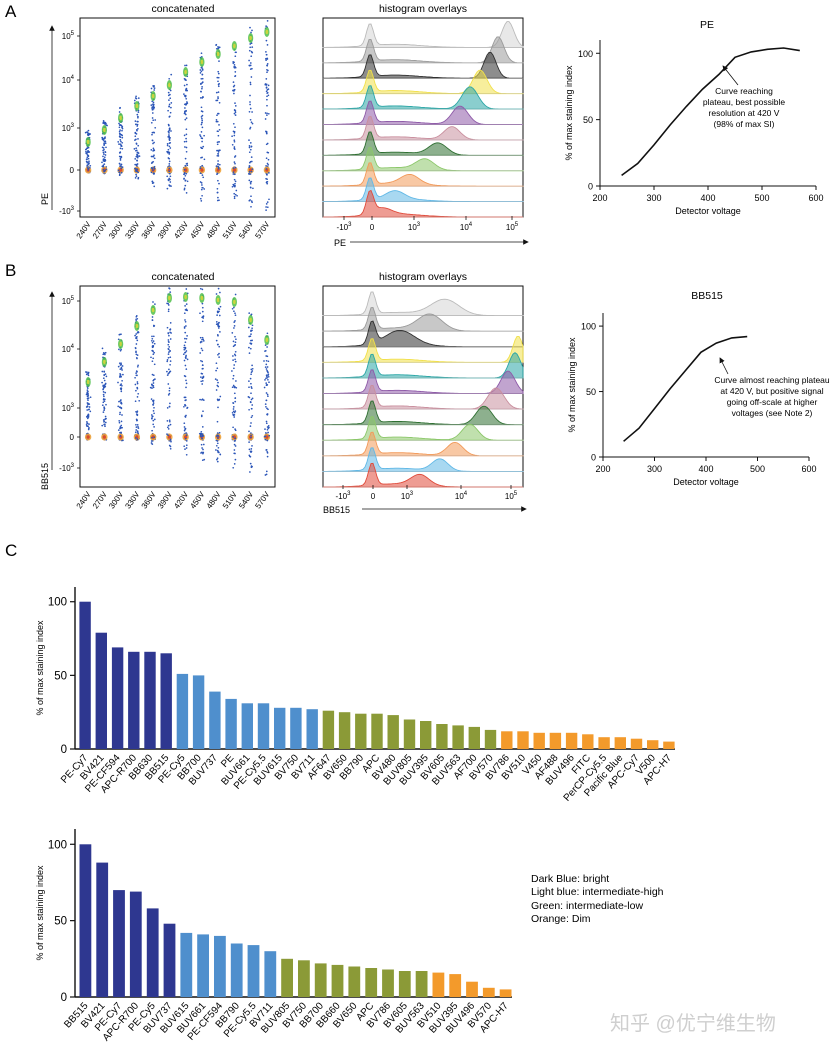 The width and height of the screenshot is (840, 1056). What do you see at coordinates (423, 277) in the screenshot?
I see `histogram-title-b: histogram overlays` at bounding box center [423, 277].